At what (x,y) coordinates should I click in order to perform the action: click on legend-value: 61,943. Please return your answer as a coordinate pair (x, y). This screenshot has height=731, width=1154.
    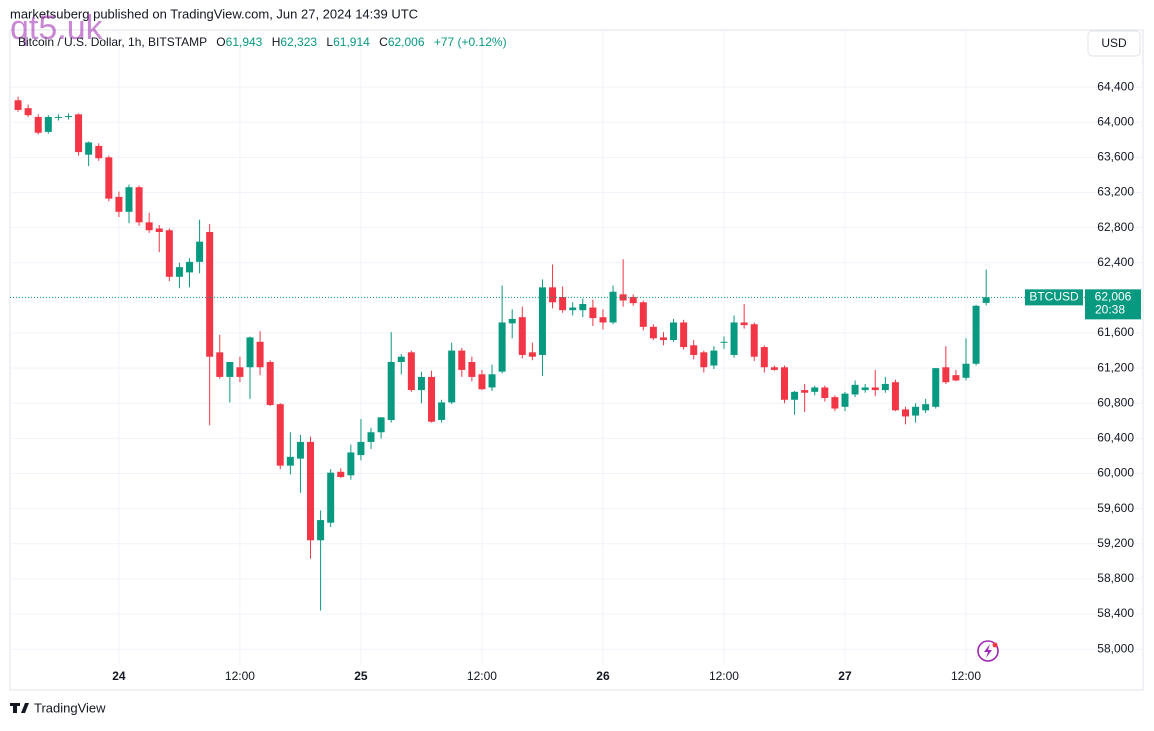
    Looking at the image, I should click on (244, 42).